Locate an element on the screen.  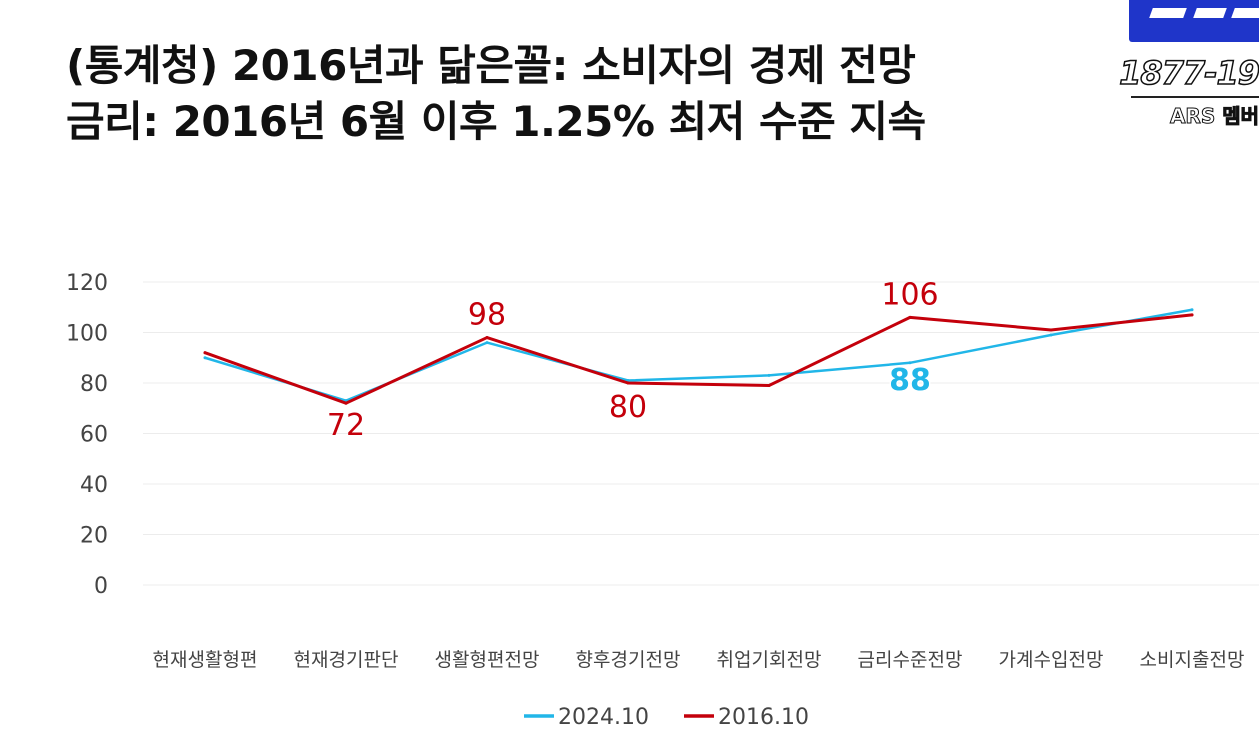
y-tick-label-40: 40 is located at coordinates (94, 485).